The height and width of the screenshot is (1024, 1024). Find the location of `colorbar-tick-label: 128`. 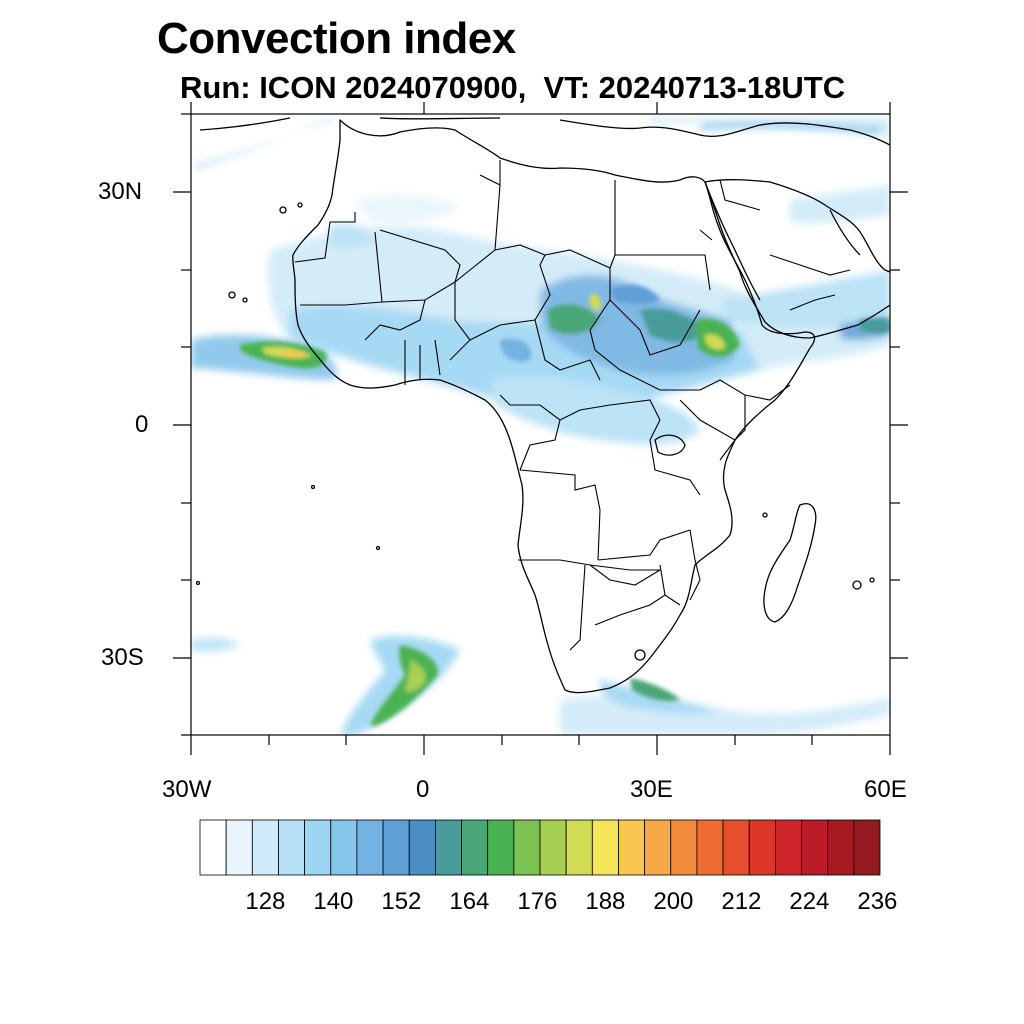

colorbar-tick-label: 128 is located at coordinates (265, 901).